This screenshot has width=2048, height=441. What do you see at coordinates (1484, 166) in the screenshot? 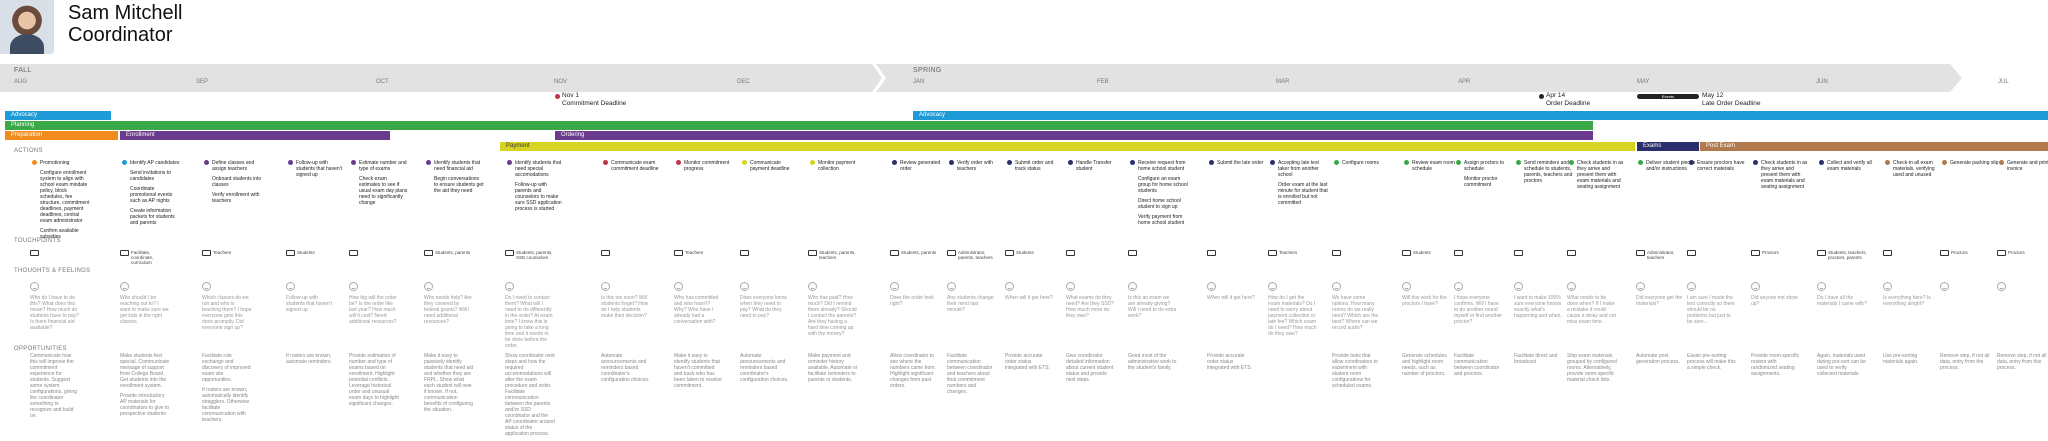
I see `action-item: Assign proctors to schedule` at bounding box center [1484, 166].